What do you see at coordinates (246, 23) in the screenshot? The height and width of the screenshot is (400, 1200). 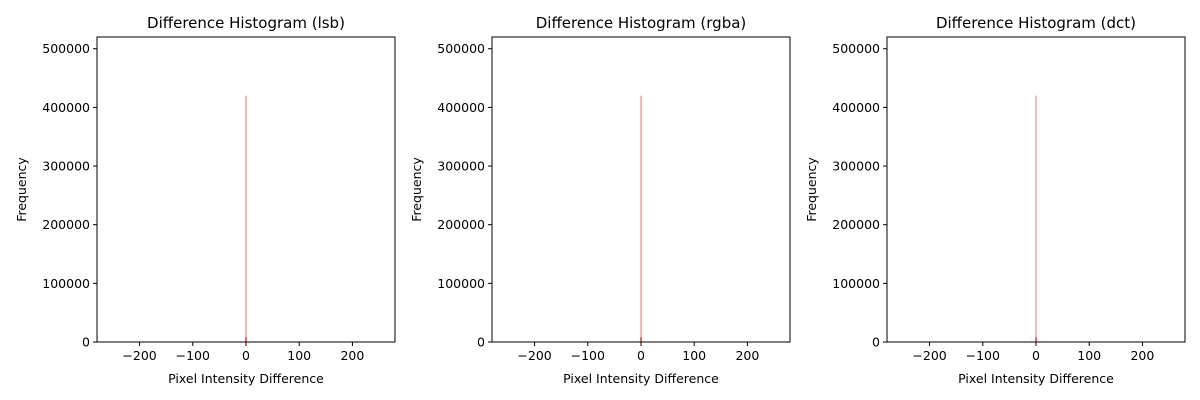 I see `chart-title: Difference Histogram (lsb)` at bounding box center [246, 23].